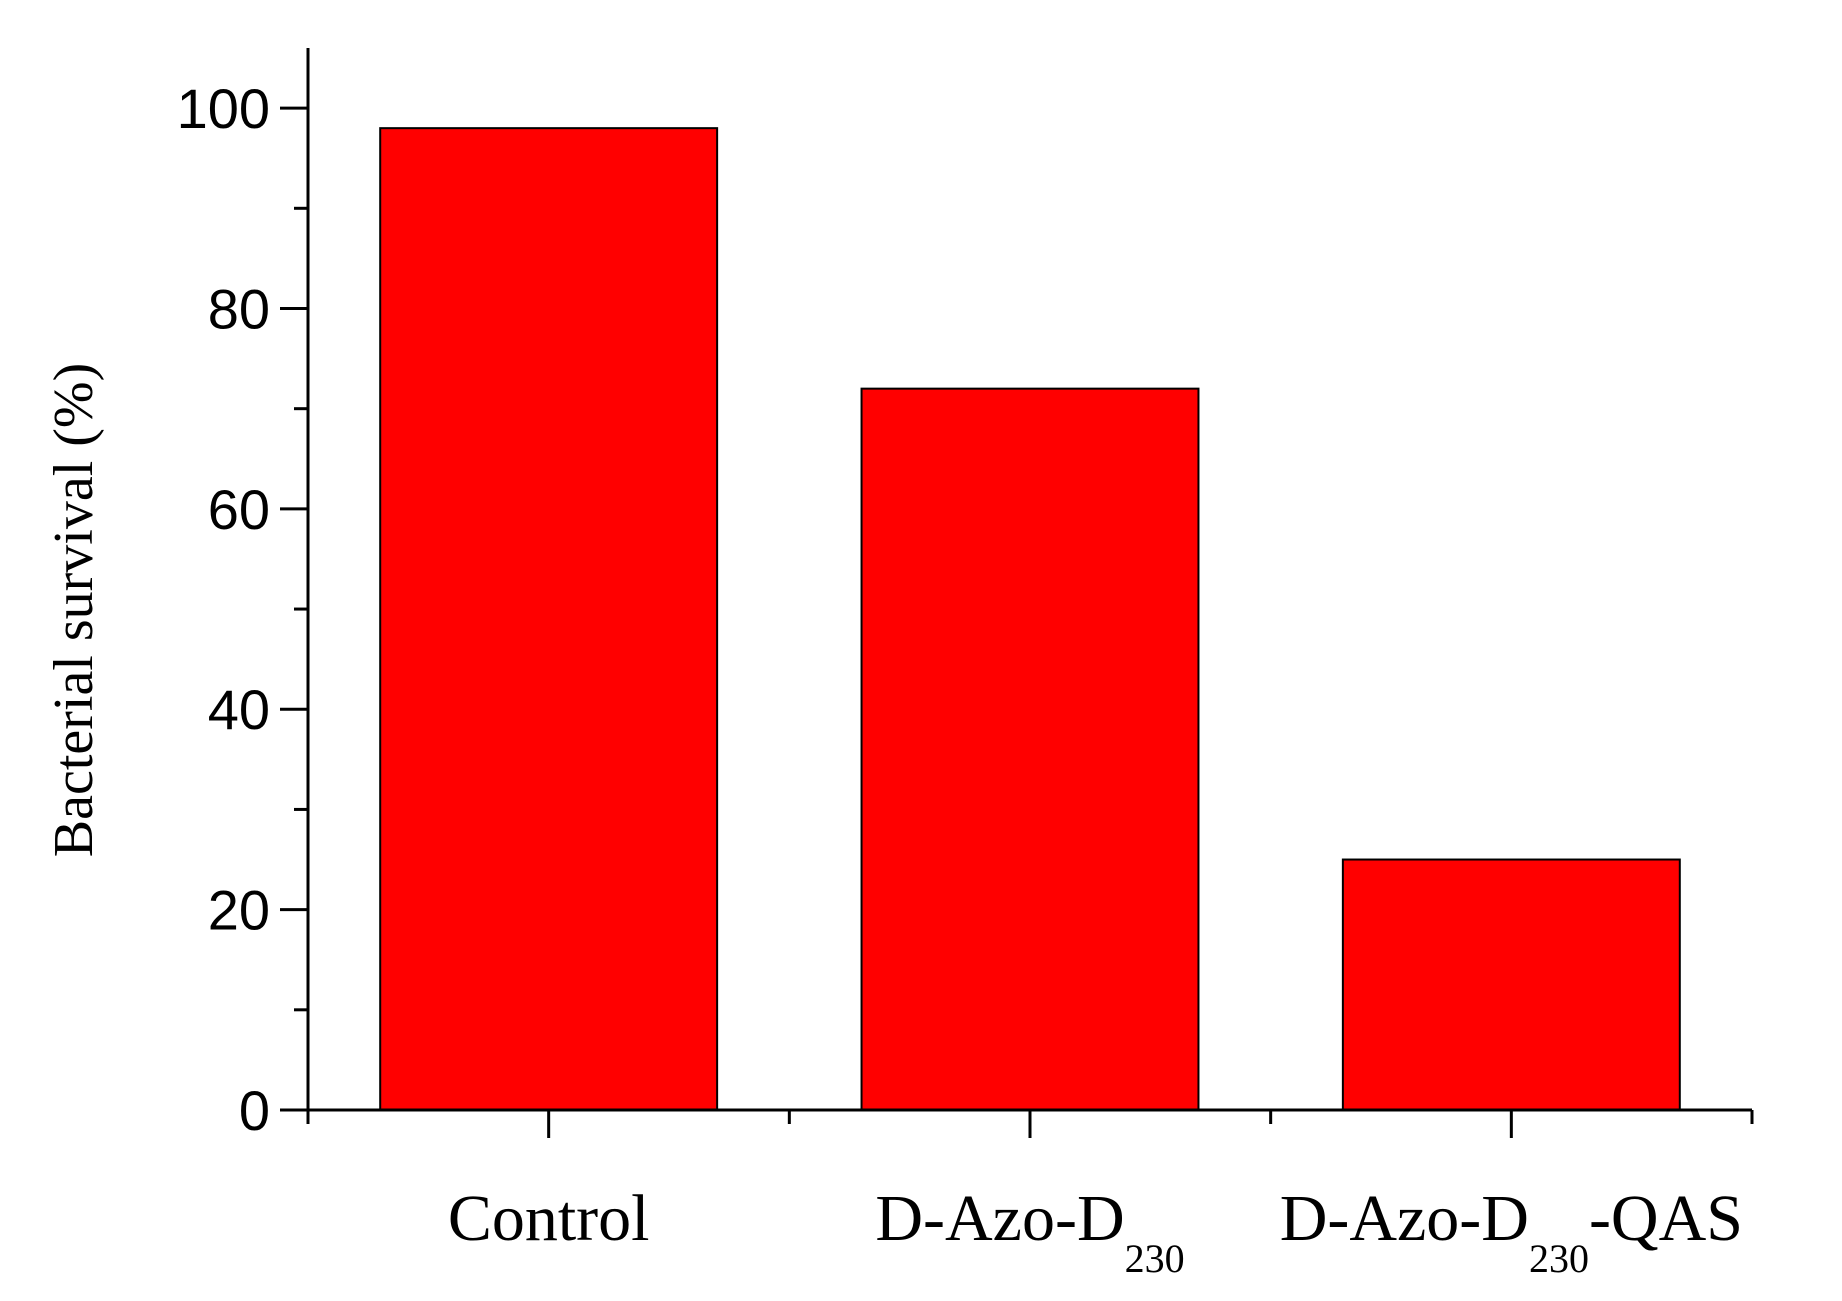  Describe the element at coordinates (239, 709) in the screenshot. I see `y-tick-label-40: 40` at that location.